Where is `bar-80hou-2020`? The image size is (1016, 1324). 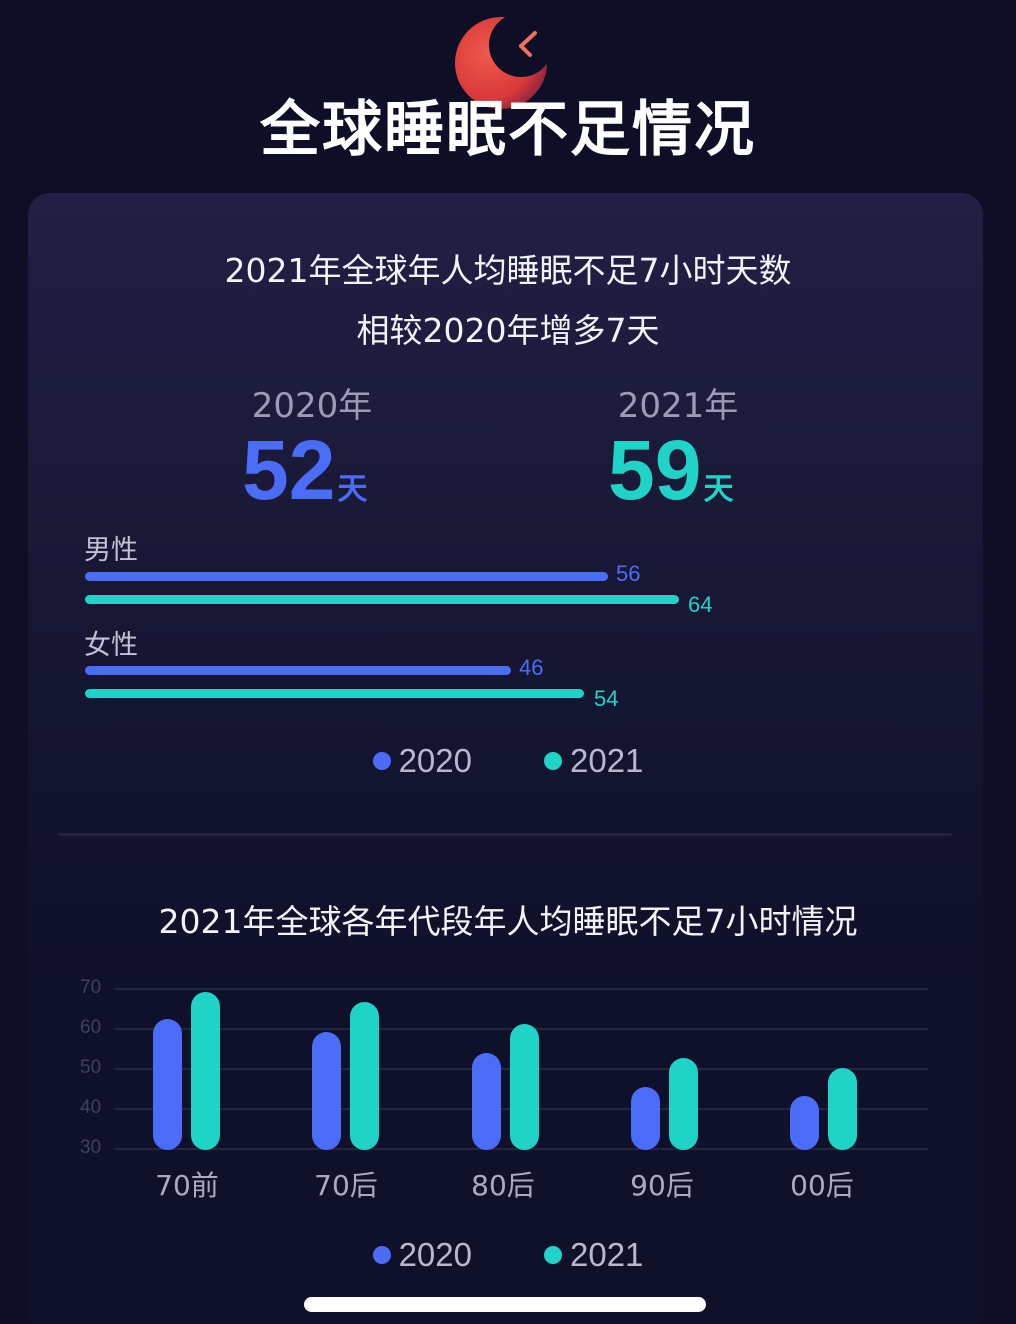
bar-80hou-2020 is located at coordinates (486, 1101).